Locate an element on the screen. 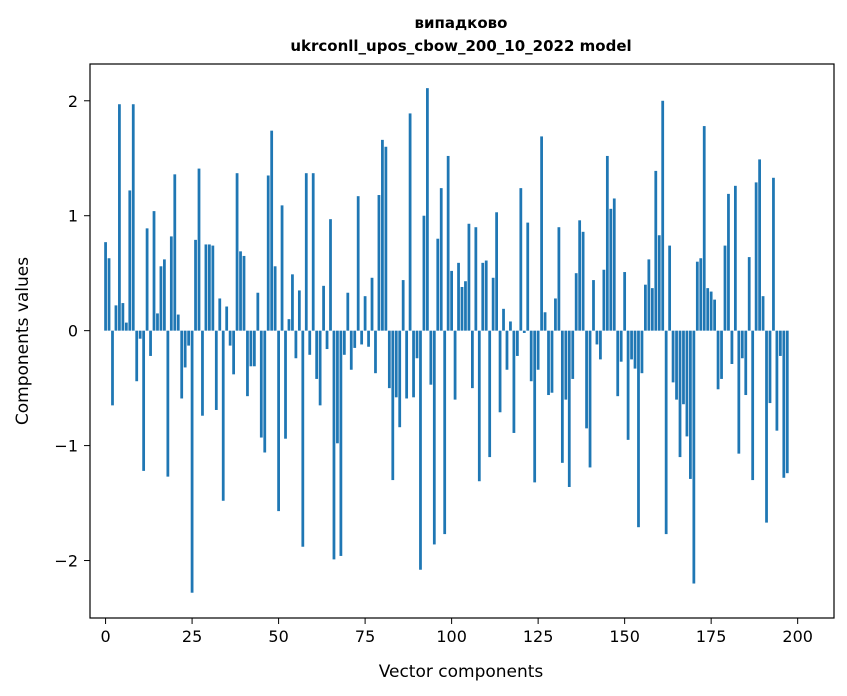  x-tick-label: 75 is located at coordinates (365, 636).